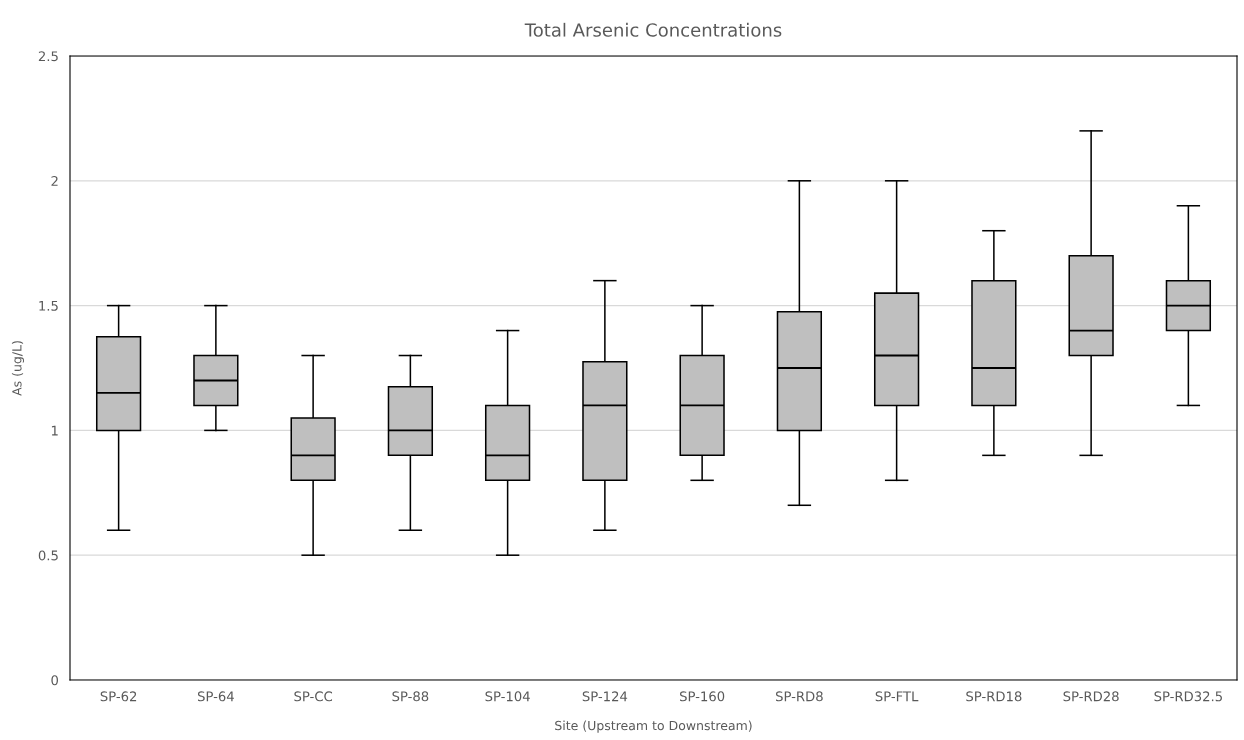 This screenshot has height=740, width=1244. Describe the element at coordinates (18, 368) in the screenshot. I see `y-axis-title: As (ug/L)` at that location.